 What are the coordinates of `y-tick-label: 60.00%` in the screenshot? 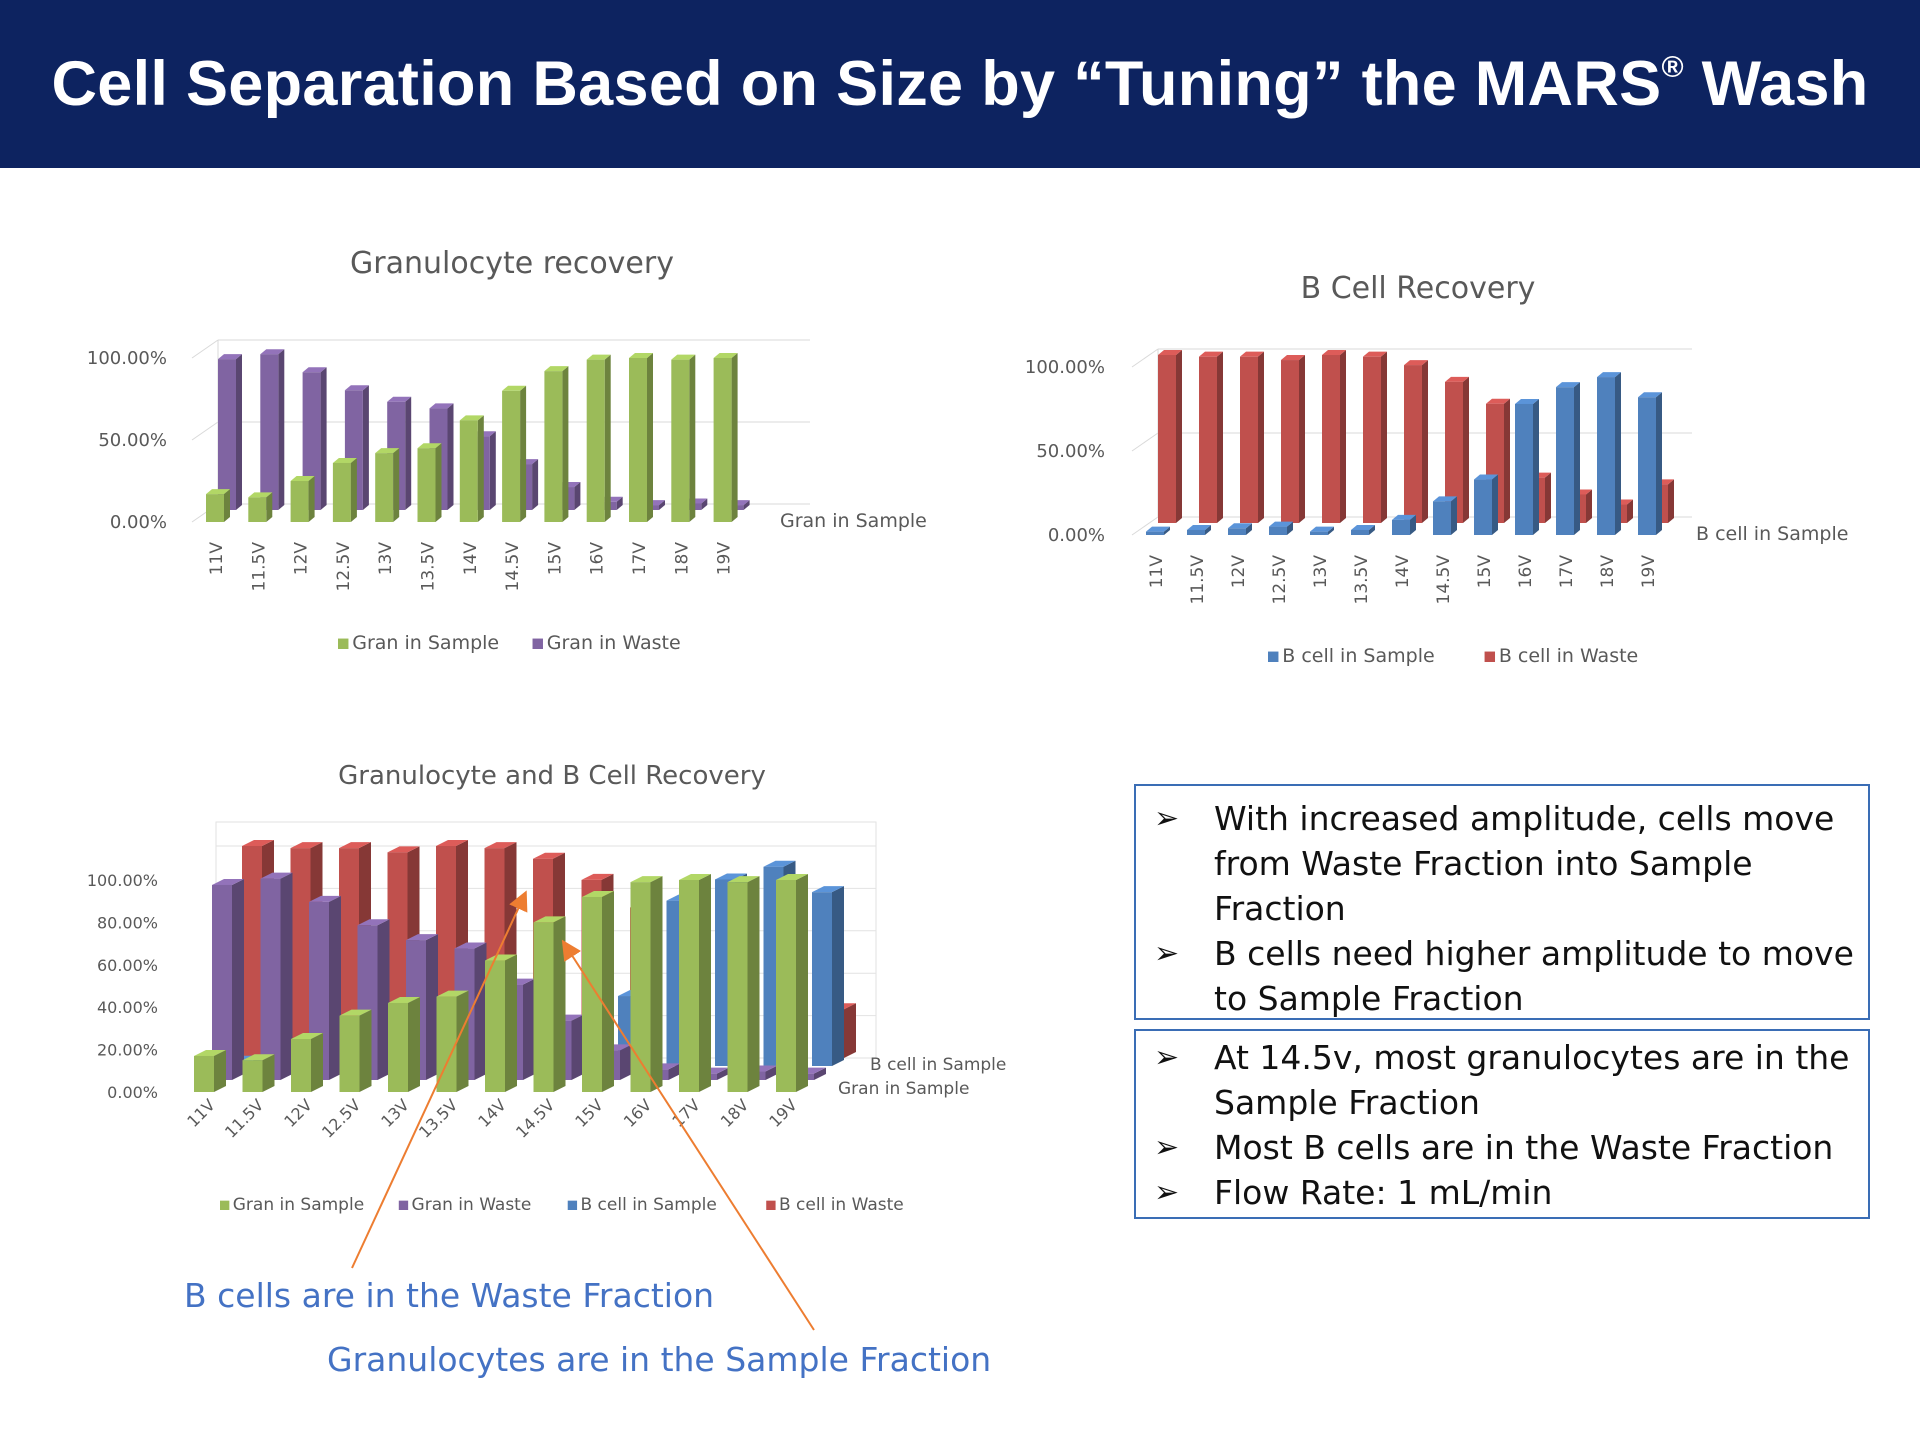 It's located at (127, 965).